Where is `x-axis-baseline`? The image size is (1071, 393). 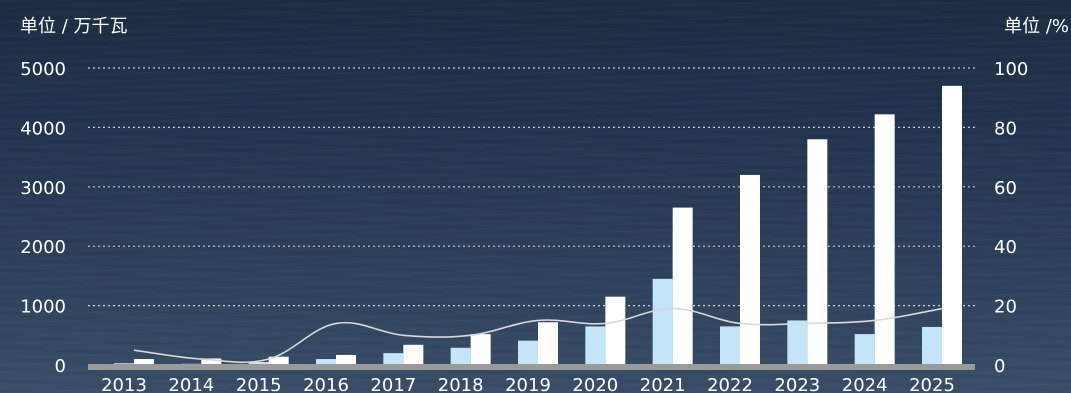 x-axis-baseline is located at coordinates (531, 367).